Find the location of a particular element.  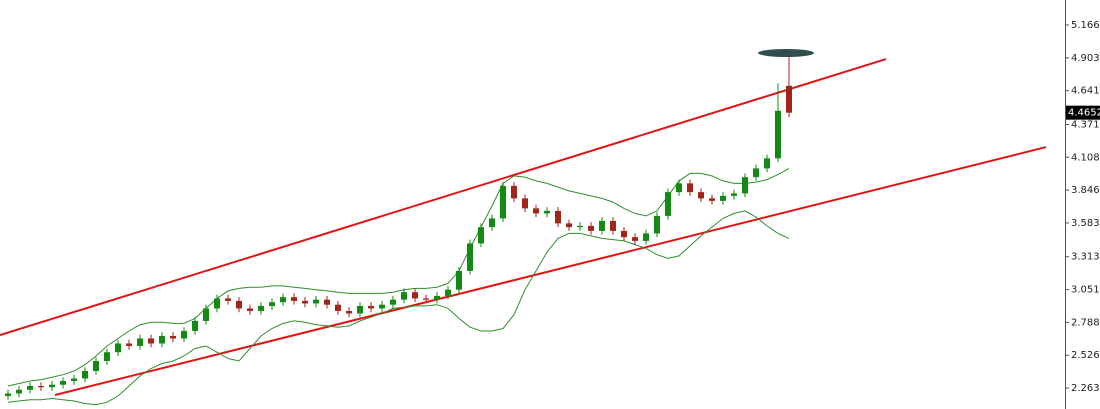

y-tick-label: 2.7885 is located at coordinates (1085, 322).